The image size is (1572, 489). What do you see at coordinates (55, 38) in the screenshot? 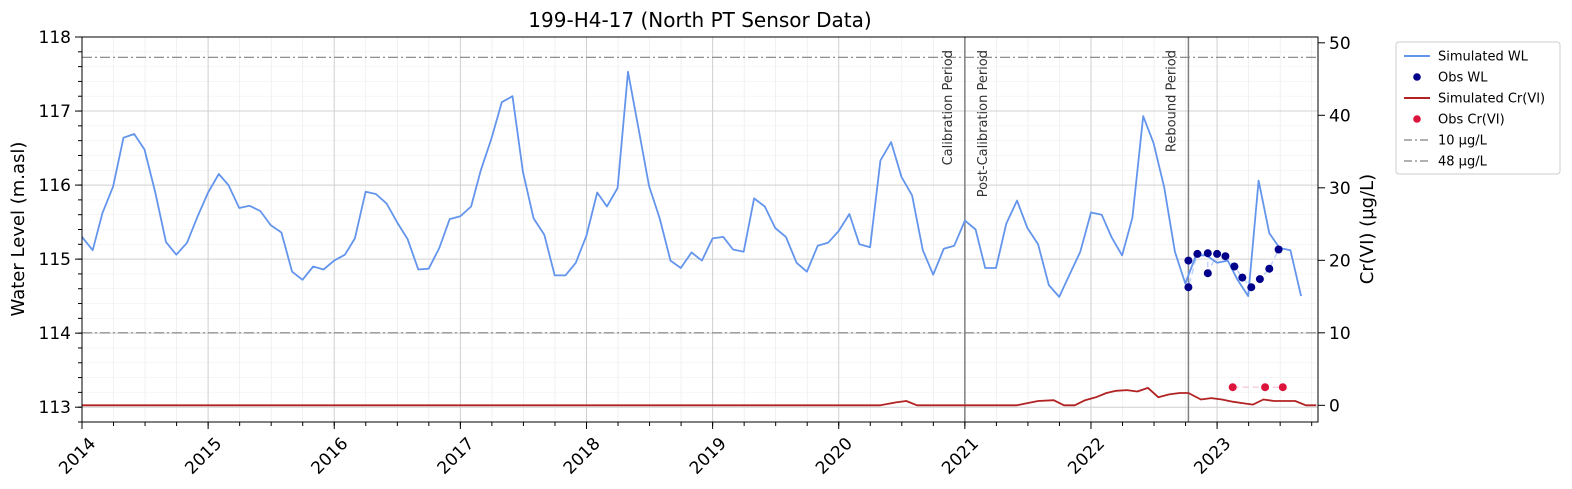
I see `y-left-tick-label: 118` at bounding box center [55, 38].